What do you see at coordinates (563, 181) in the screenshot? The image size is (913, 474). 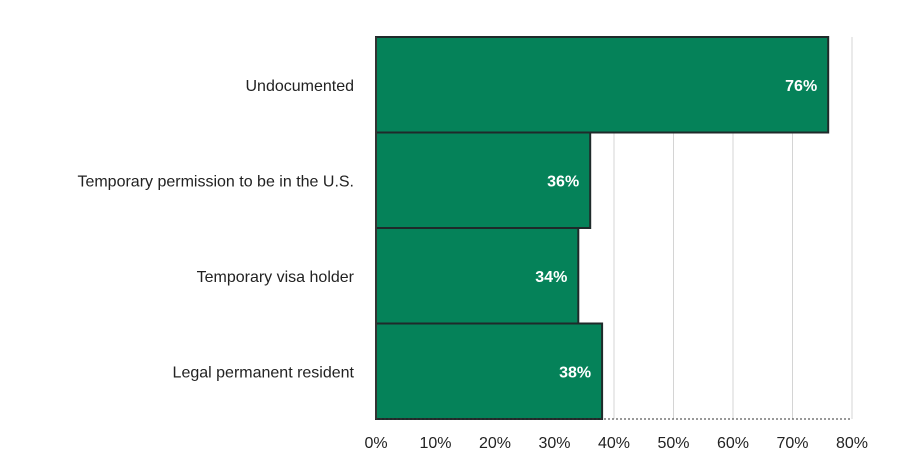 I see `data-label: 36%` at bounding box center [563, 181].